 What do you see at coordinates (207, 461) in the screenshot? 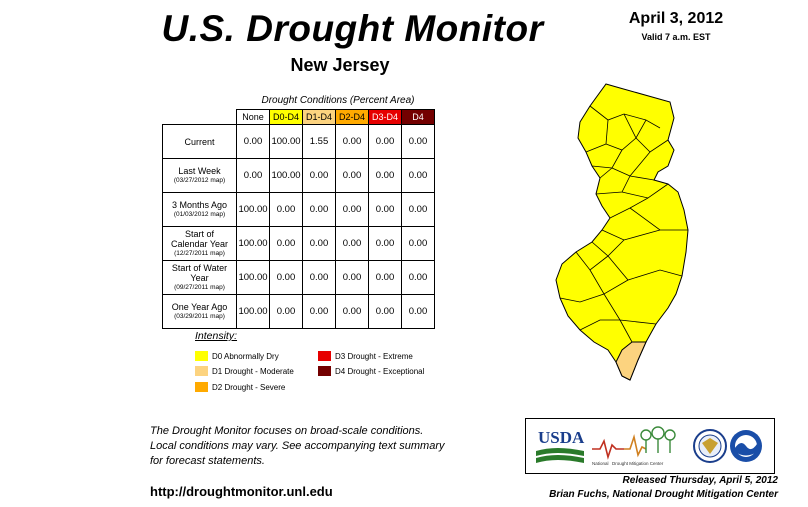
I see `note-line: for forecast statements.` at bounding box center [207, 461].